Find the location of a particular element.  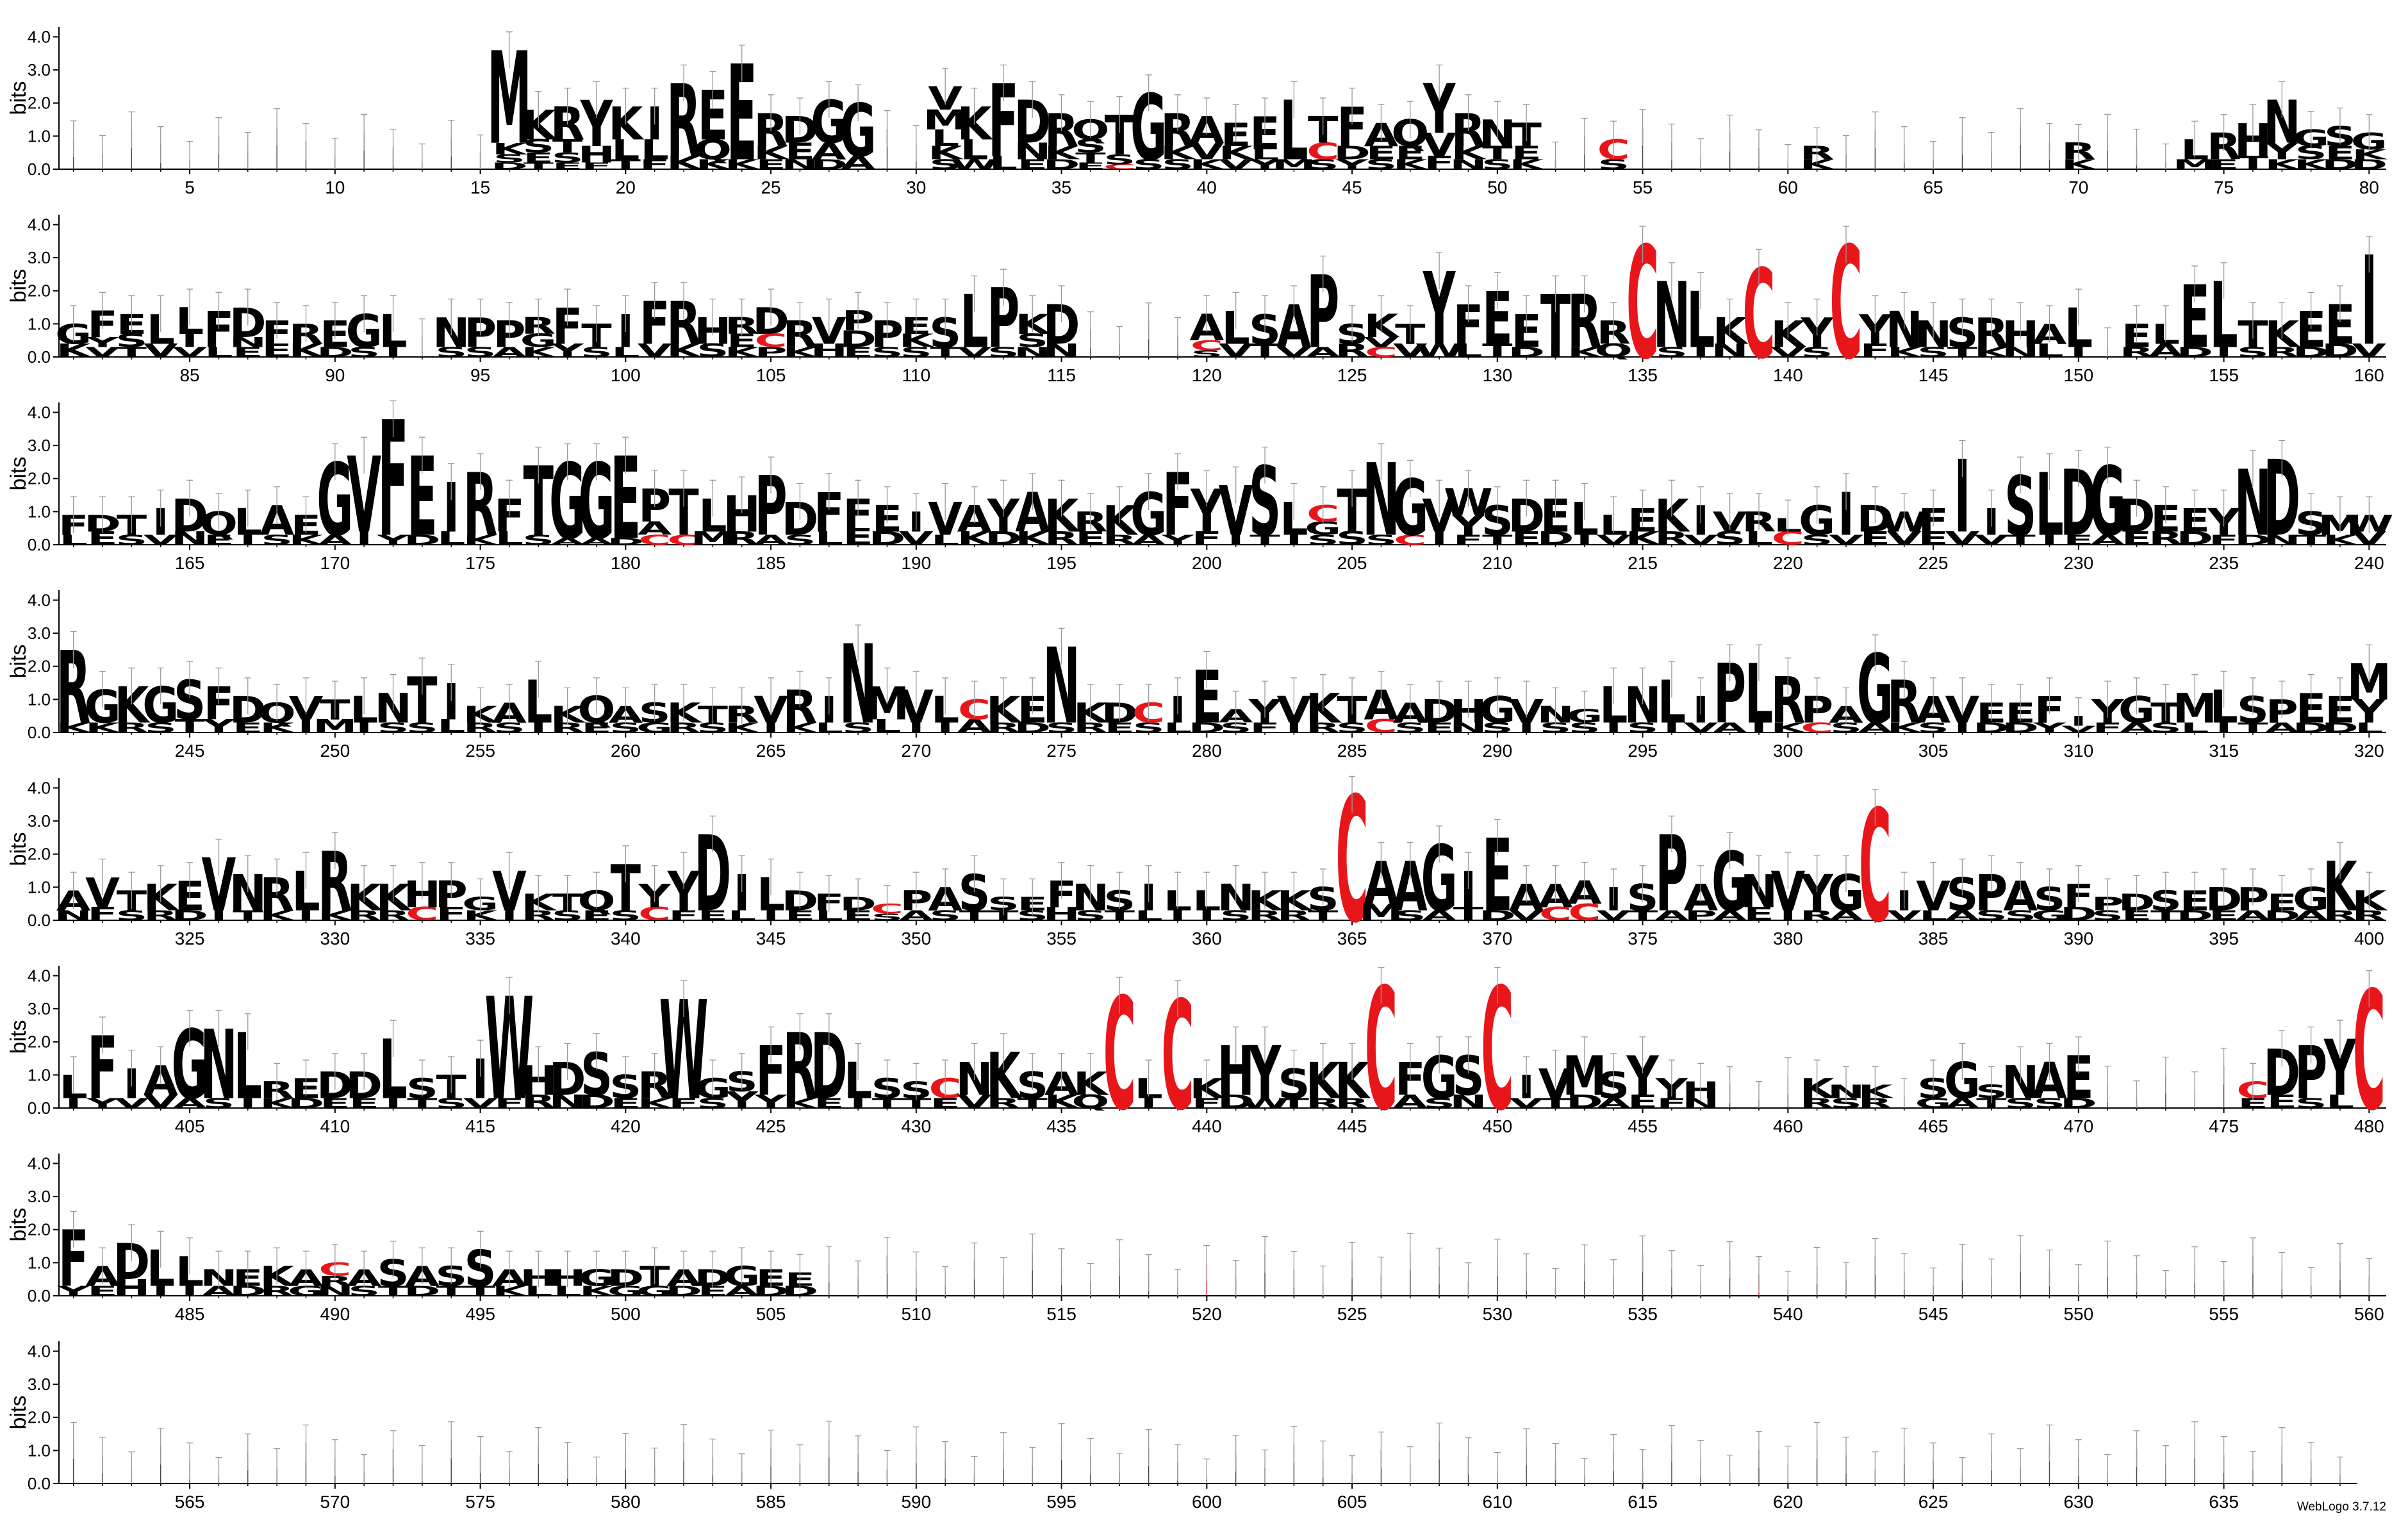

x-tick-label: 210 is located at coordinates (1497, 563).